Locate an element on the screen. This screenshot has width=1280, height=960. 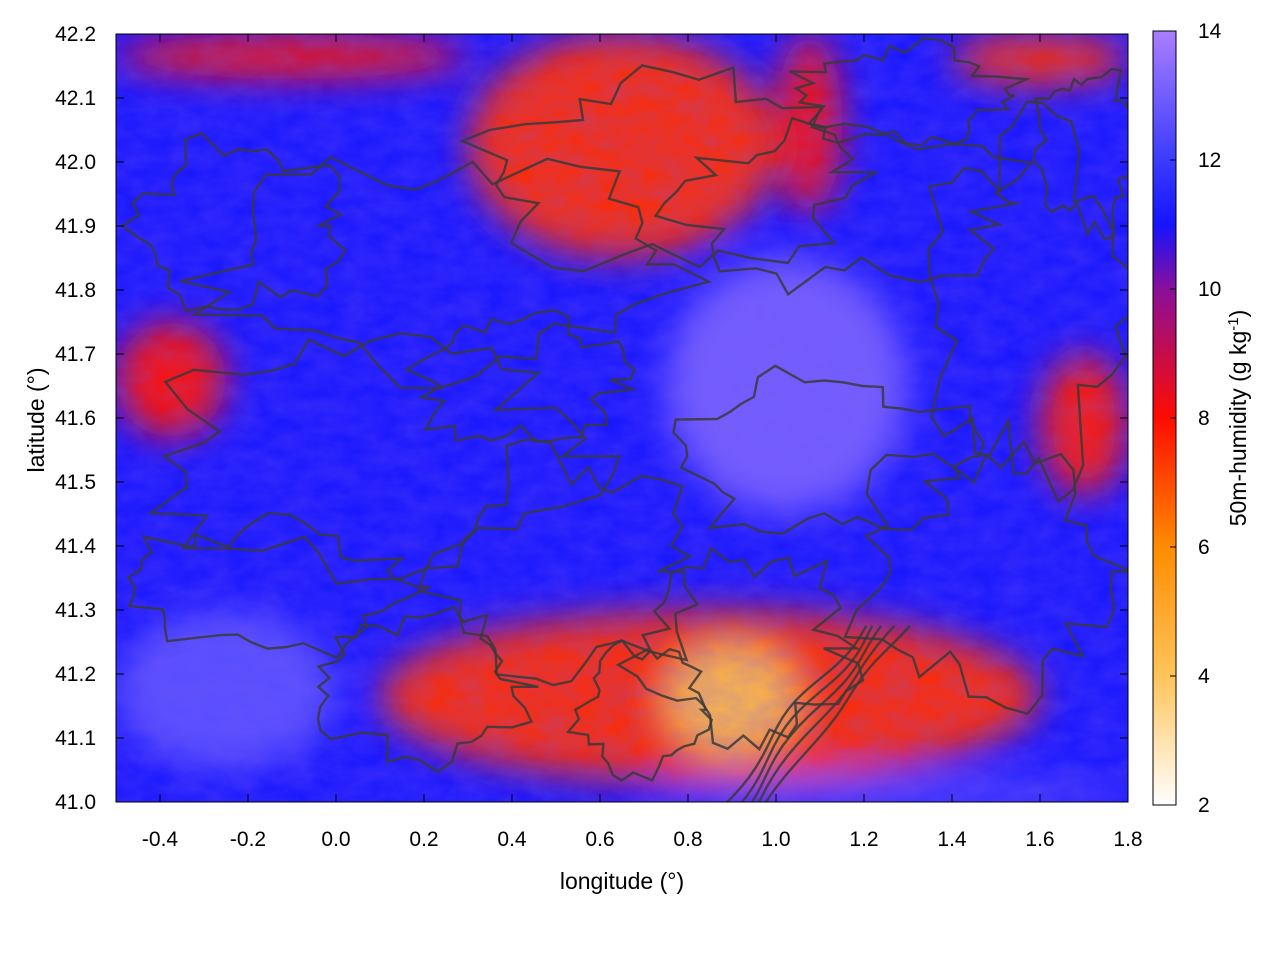
y-tick-label: 41.5 is located at coordinates (75, 482).